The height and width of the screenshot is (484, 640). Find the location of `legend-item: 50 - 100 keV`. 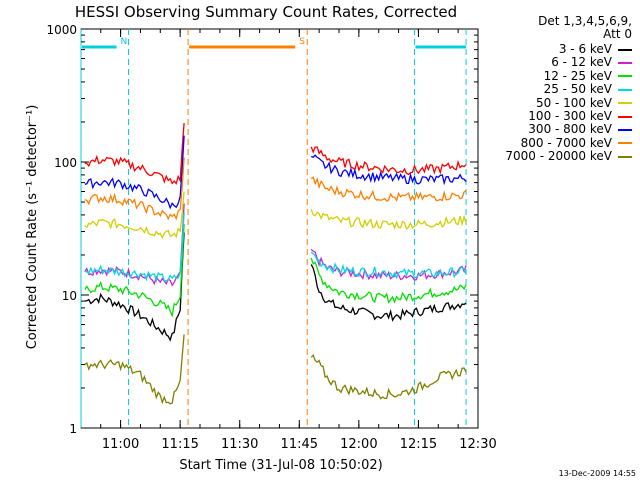

legend-item: 50 - 100 keV is located at coordinates (584, 103).